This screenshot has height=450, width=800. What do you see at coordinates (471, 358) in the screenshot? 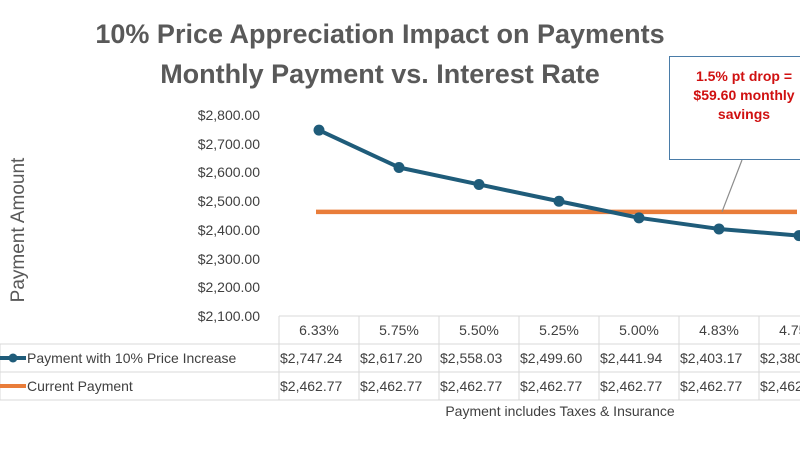
I see `data-table-cell: $2,558.03` at bounding box center [471, 358].